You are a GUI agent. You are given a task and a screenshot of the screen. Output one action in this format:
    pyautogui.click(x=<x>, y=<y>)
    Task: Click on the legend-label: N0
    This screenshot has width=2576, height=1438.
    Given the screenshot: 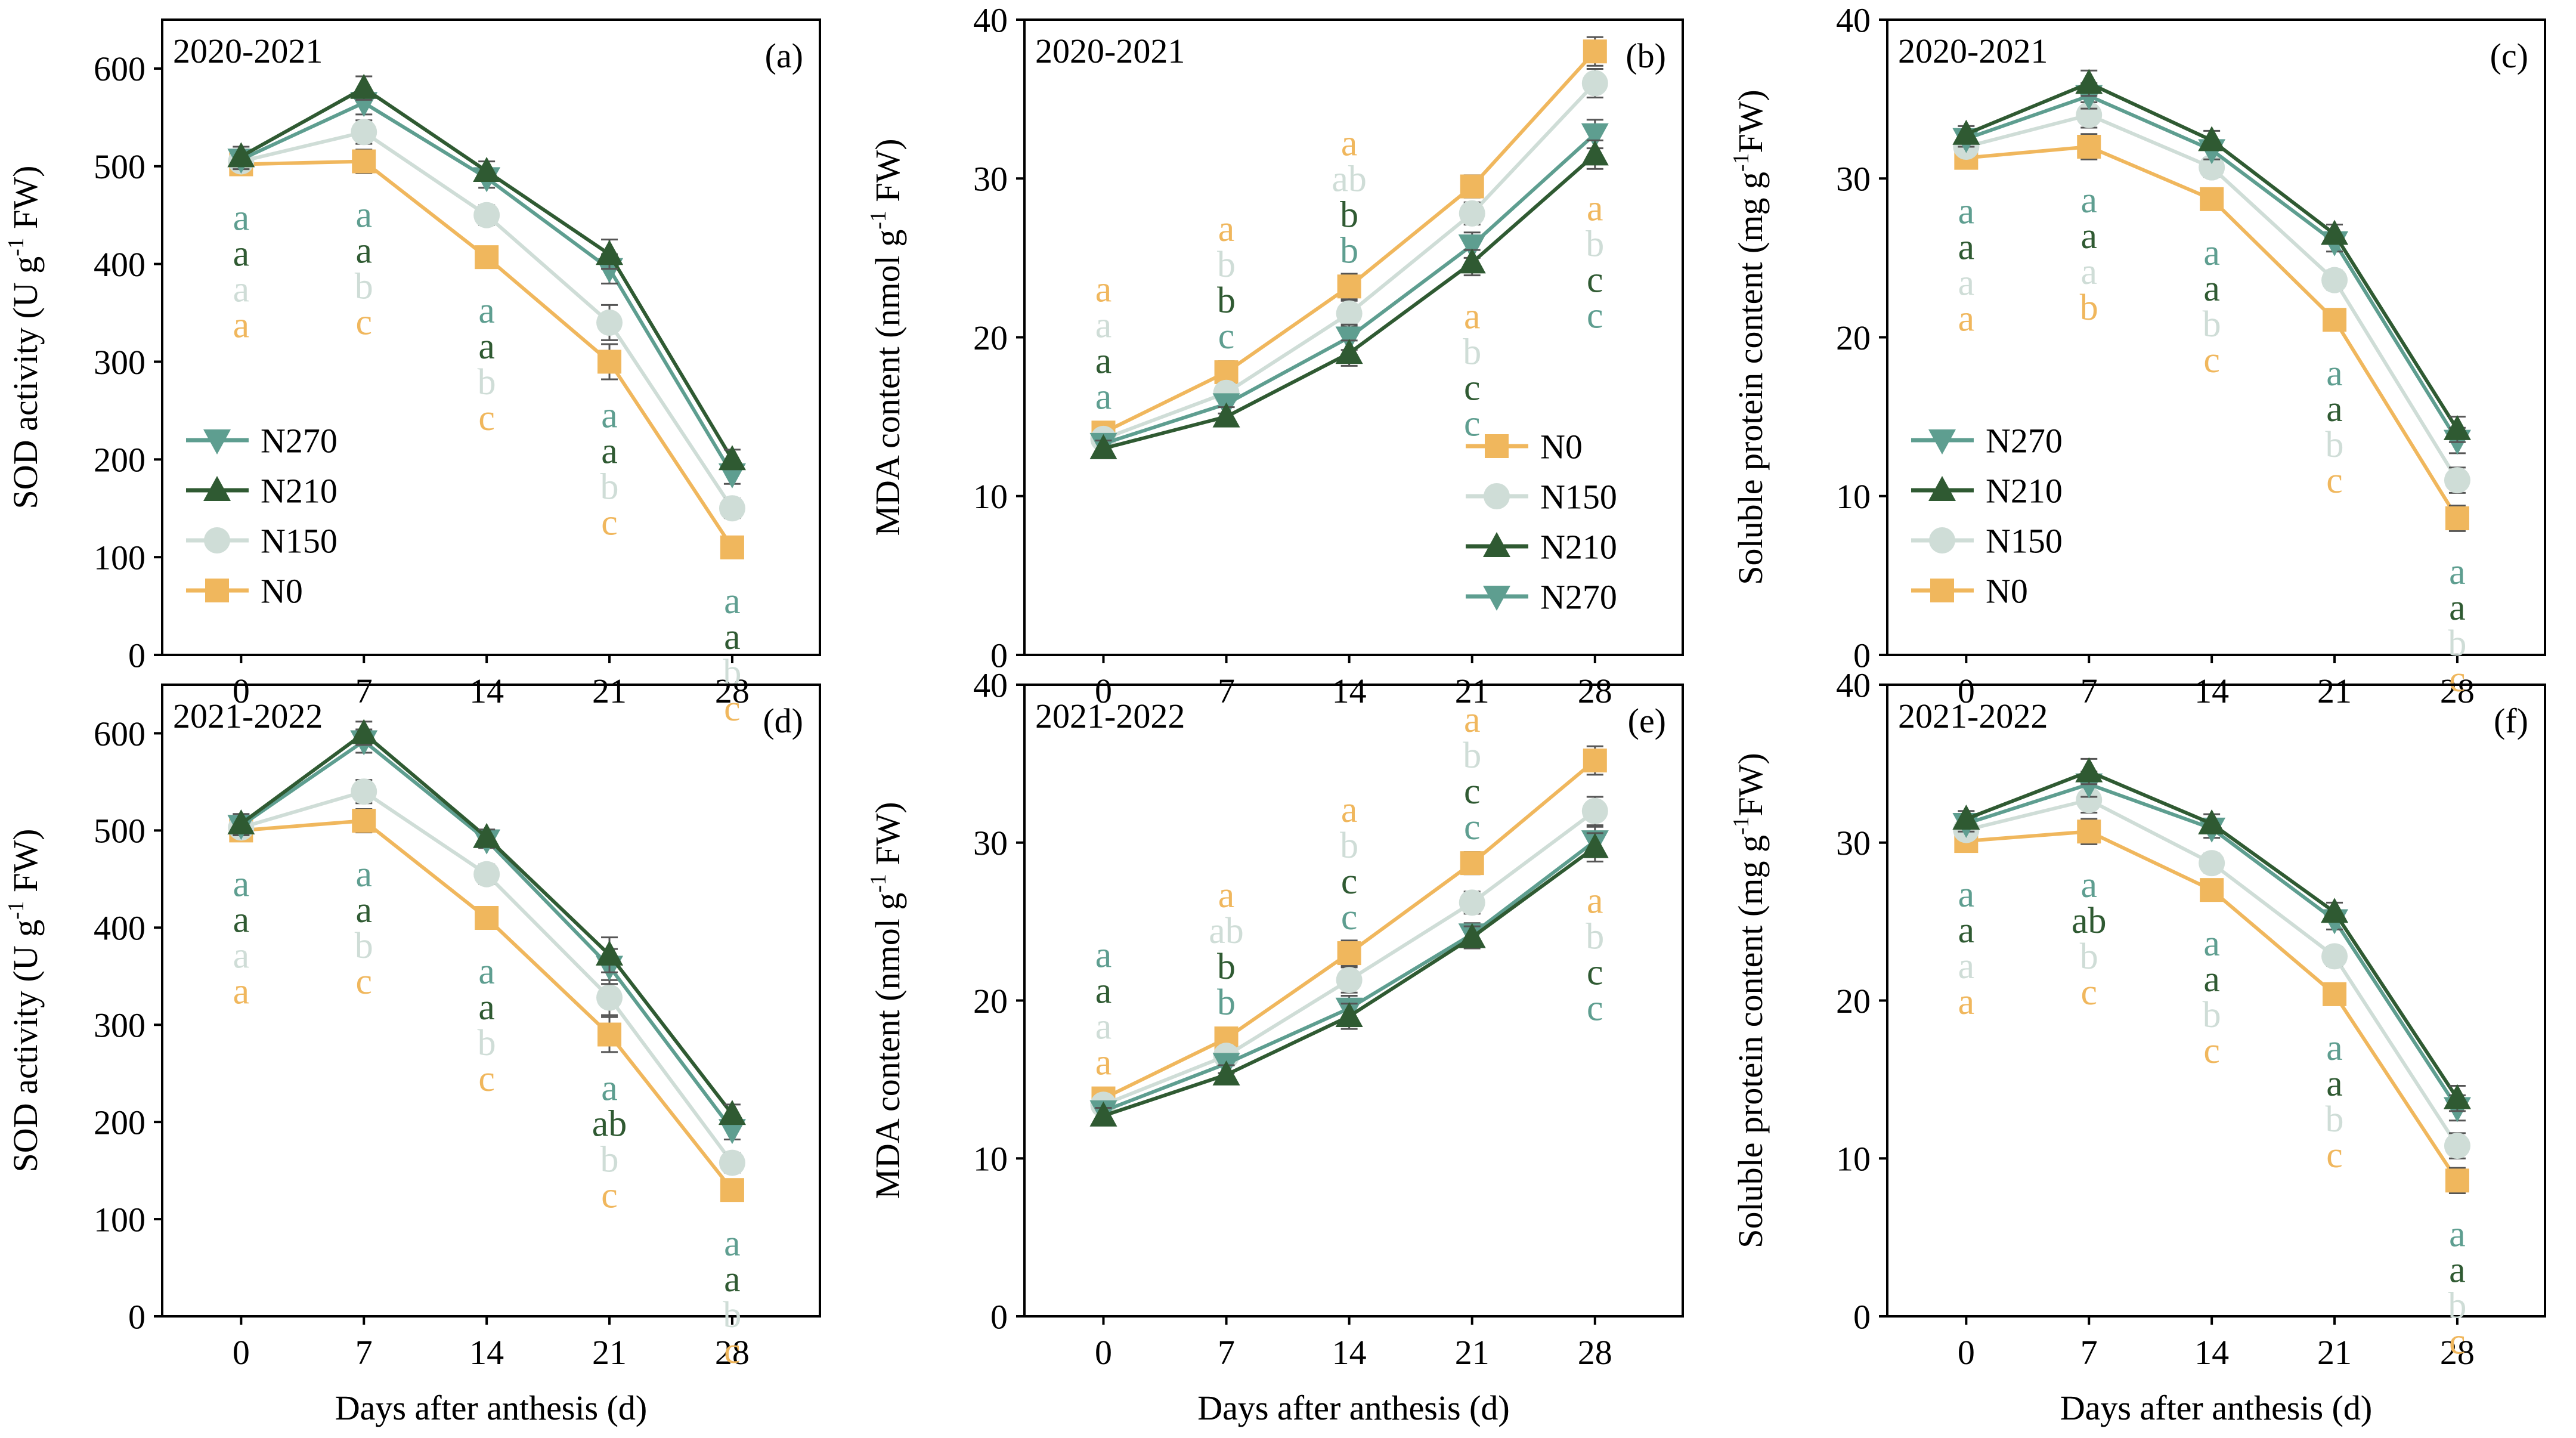 What is the action you would take?
    pyautogui.click(x=1561, y=446)
    